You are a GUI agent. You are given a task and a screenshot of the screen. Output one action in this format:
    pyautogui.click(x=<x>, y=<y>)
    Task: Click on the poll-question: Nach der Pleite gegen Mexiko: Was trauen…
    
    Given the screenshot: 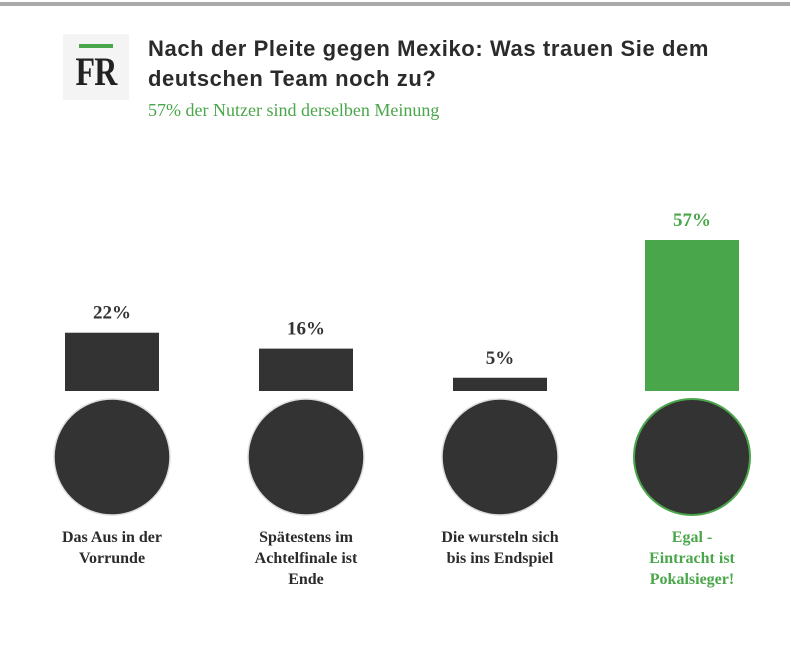 What is the action you would take?
    pyautogui.click(x=429, y=63)
    